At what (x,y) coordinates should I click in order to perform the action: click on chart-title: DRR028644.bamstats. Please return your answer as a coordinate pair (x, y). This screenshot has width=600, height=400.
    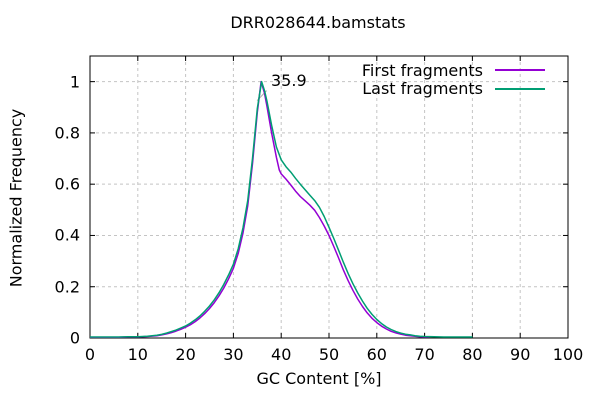
    Looking at the image, I should click on (318, 22).